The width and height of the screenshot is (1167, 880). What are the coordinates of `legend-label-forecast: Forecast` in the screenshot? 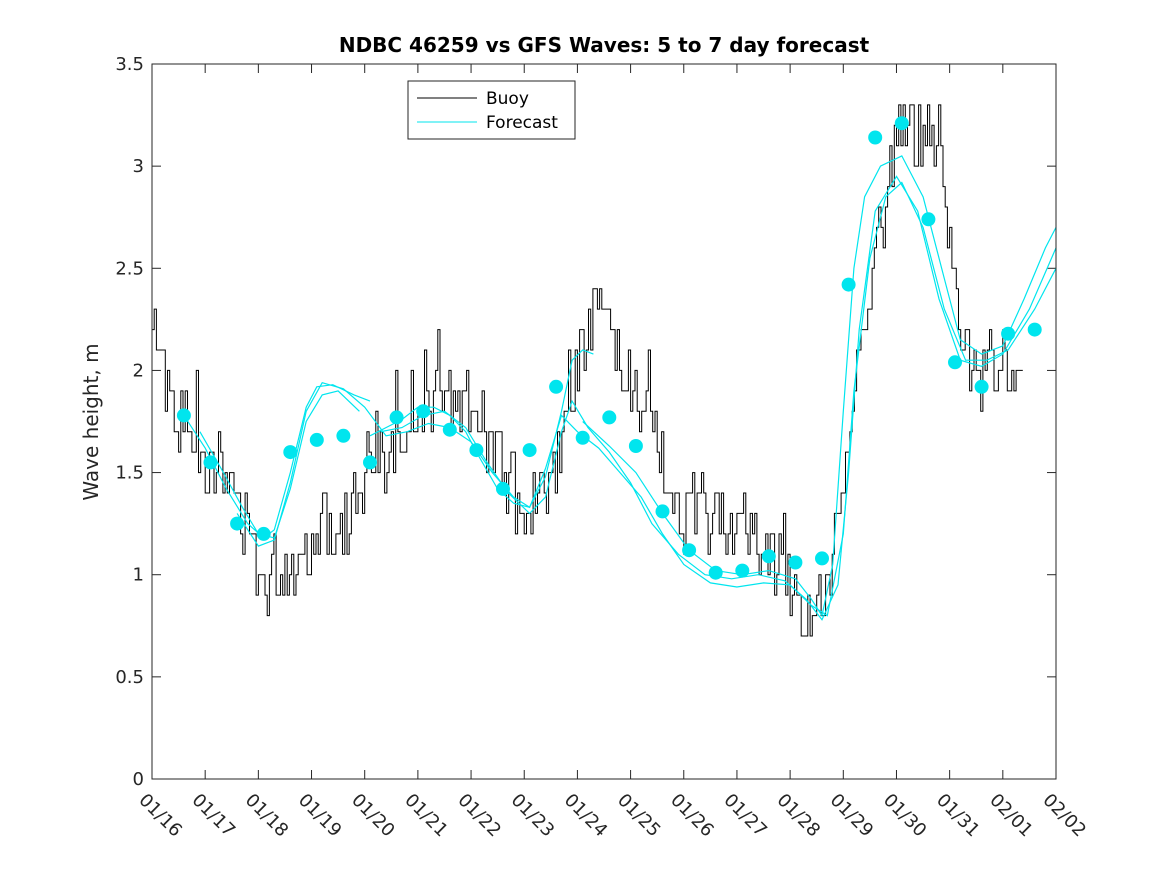 It's located at (522, 123).